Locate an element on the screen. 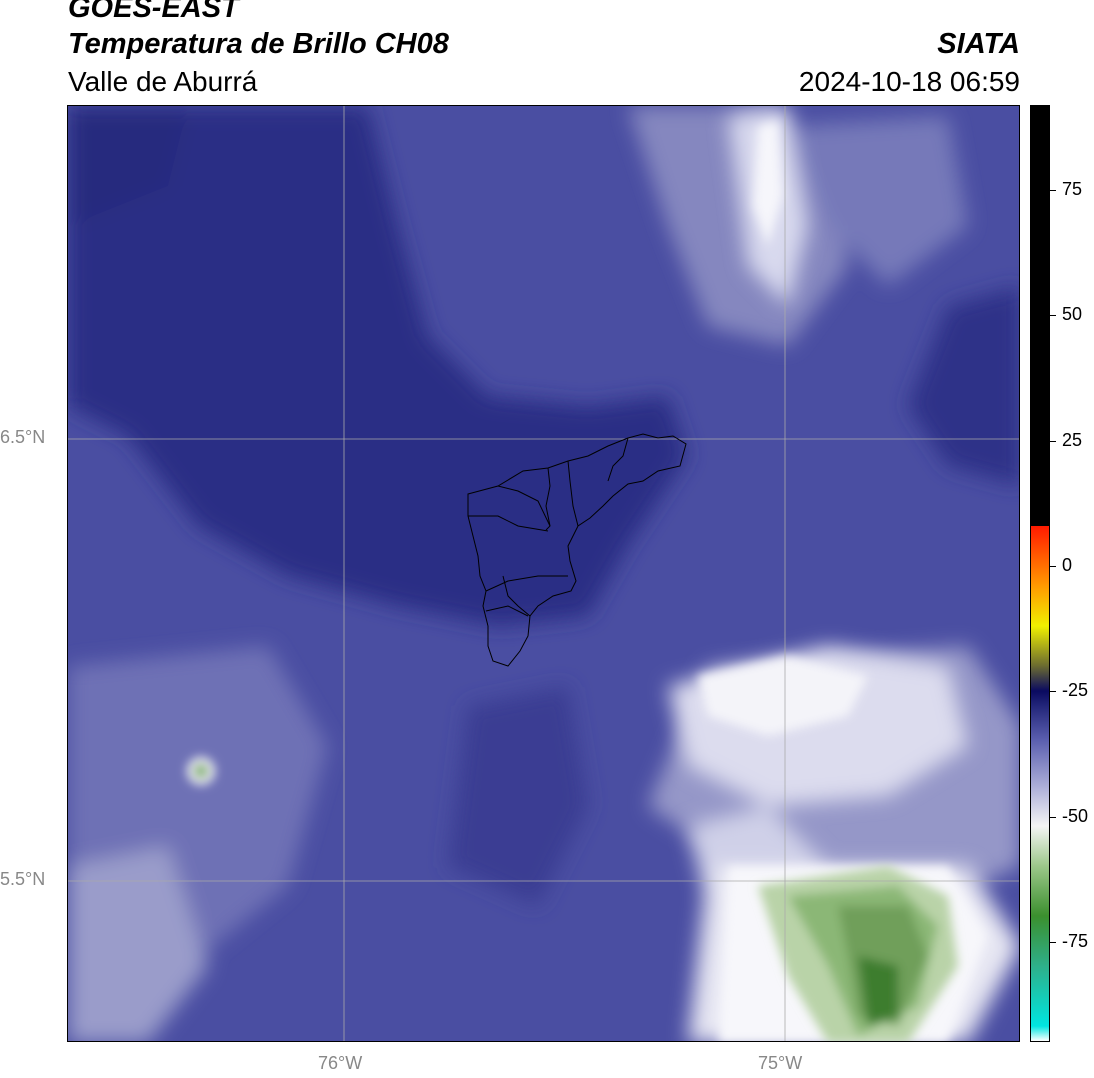 This screenshot has height=1078, width=1094. colorbar-tick-label: -50 is located at coordinates (1075, 815).